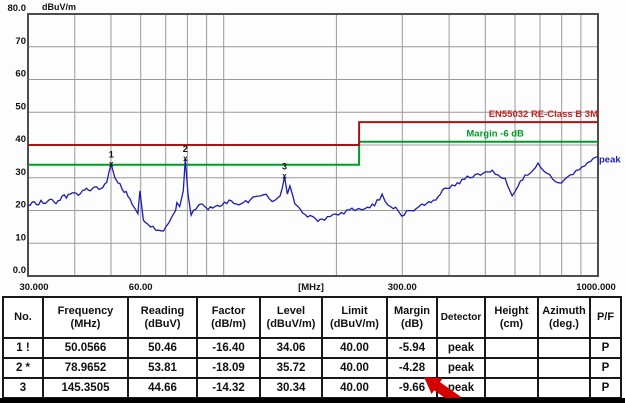 The width and height of the screenshot is (625, 403). Describe the element at coordinates (23, 348) in the screenshot. I see `table-cell: 1 !` at that location.